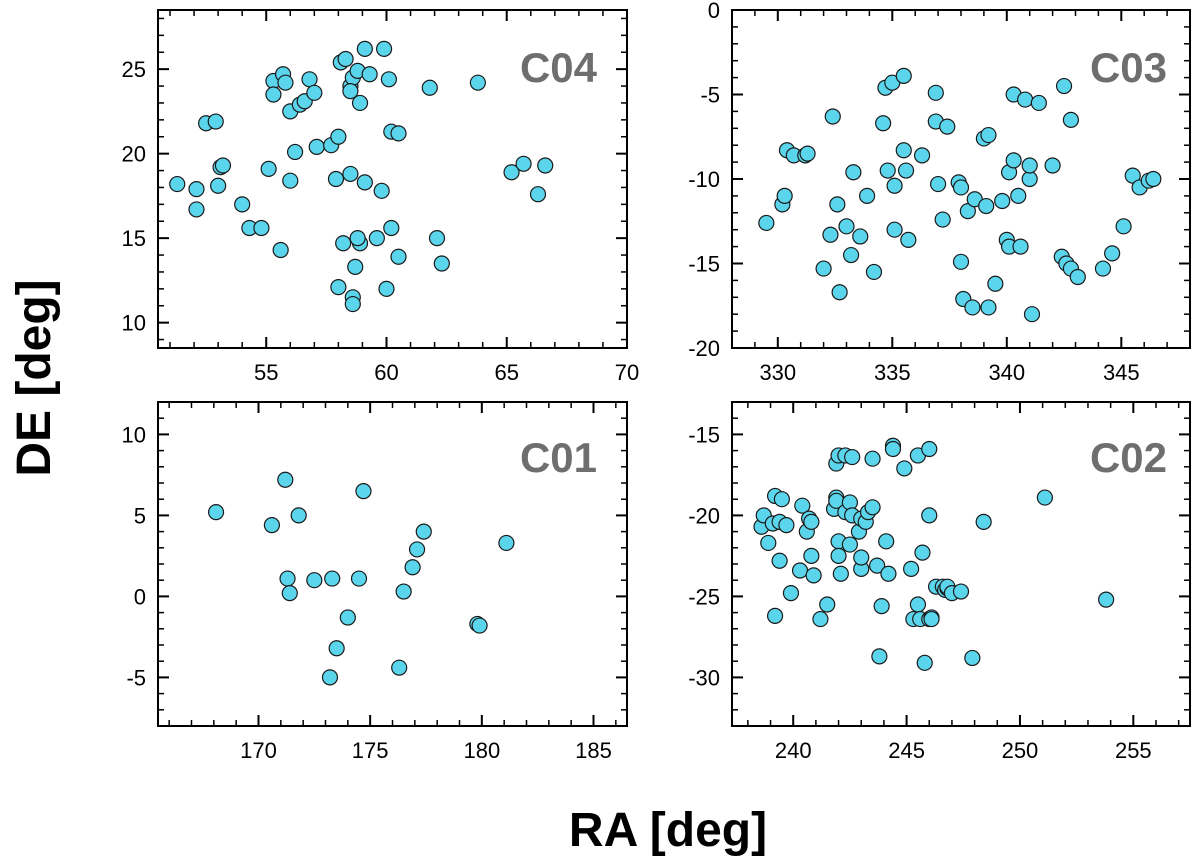 The height and width of the screenshot is (857, 1200). What do you see at coordinates (1121, 372) in the screenshot?
I see `x-tick-label: 345` at bounding box center [1121, 372].